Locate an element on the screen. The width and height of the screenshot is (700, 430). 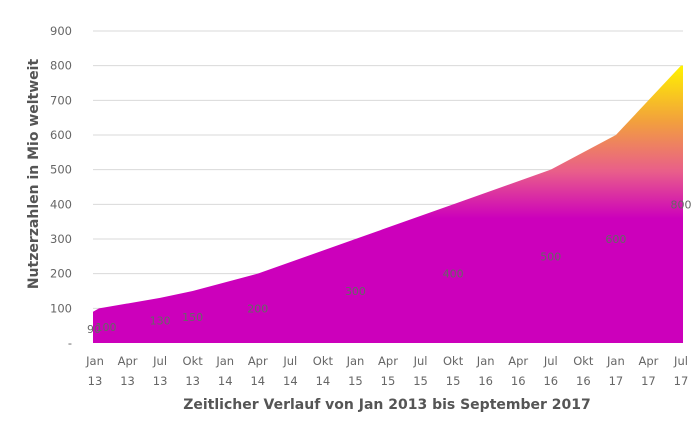
data-label: 500 is located at coordinates (550, 256).